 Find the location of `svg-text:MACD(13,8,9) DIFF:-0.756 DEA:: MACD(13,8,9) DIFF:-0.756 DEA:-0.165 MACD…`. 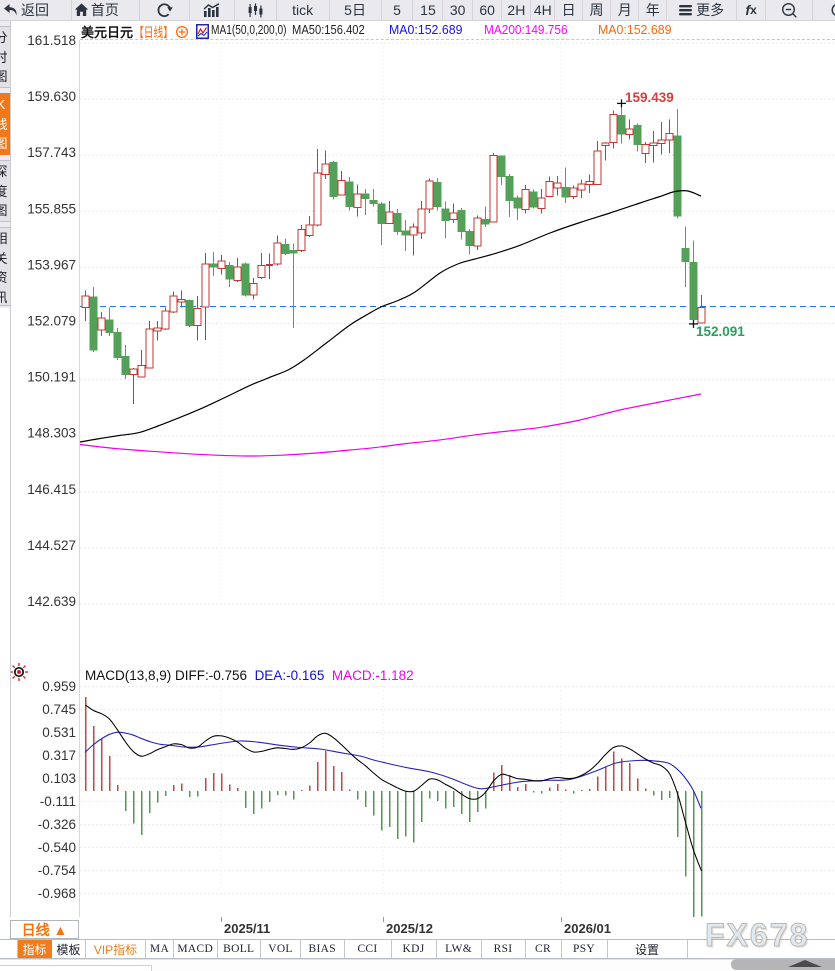

svg-text:MACD(13,8,9) DIFF:-0.756 DEA:: MACD(13,8,9) DIFF:-0.756 DEA:-0.165 MACD… is located at coordinates (249, 675).